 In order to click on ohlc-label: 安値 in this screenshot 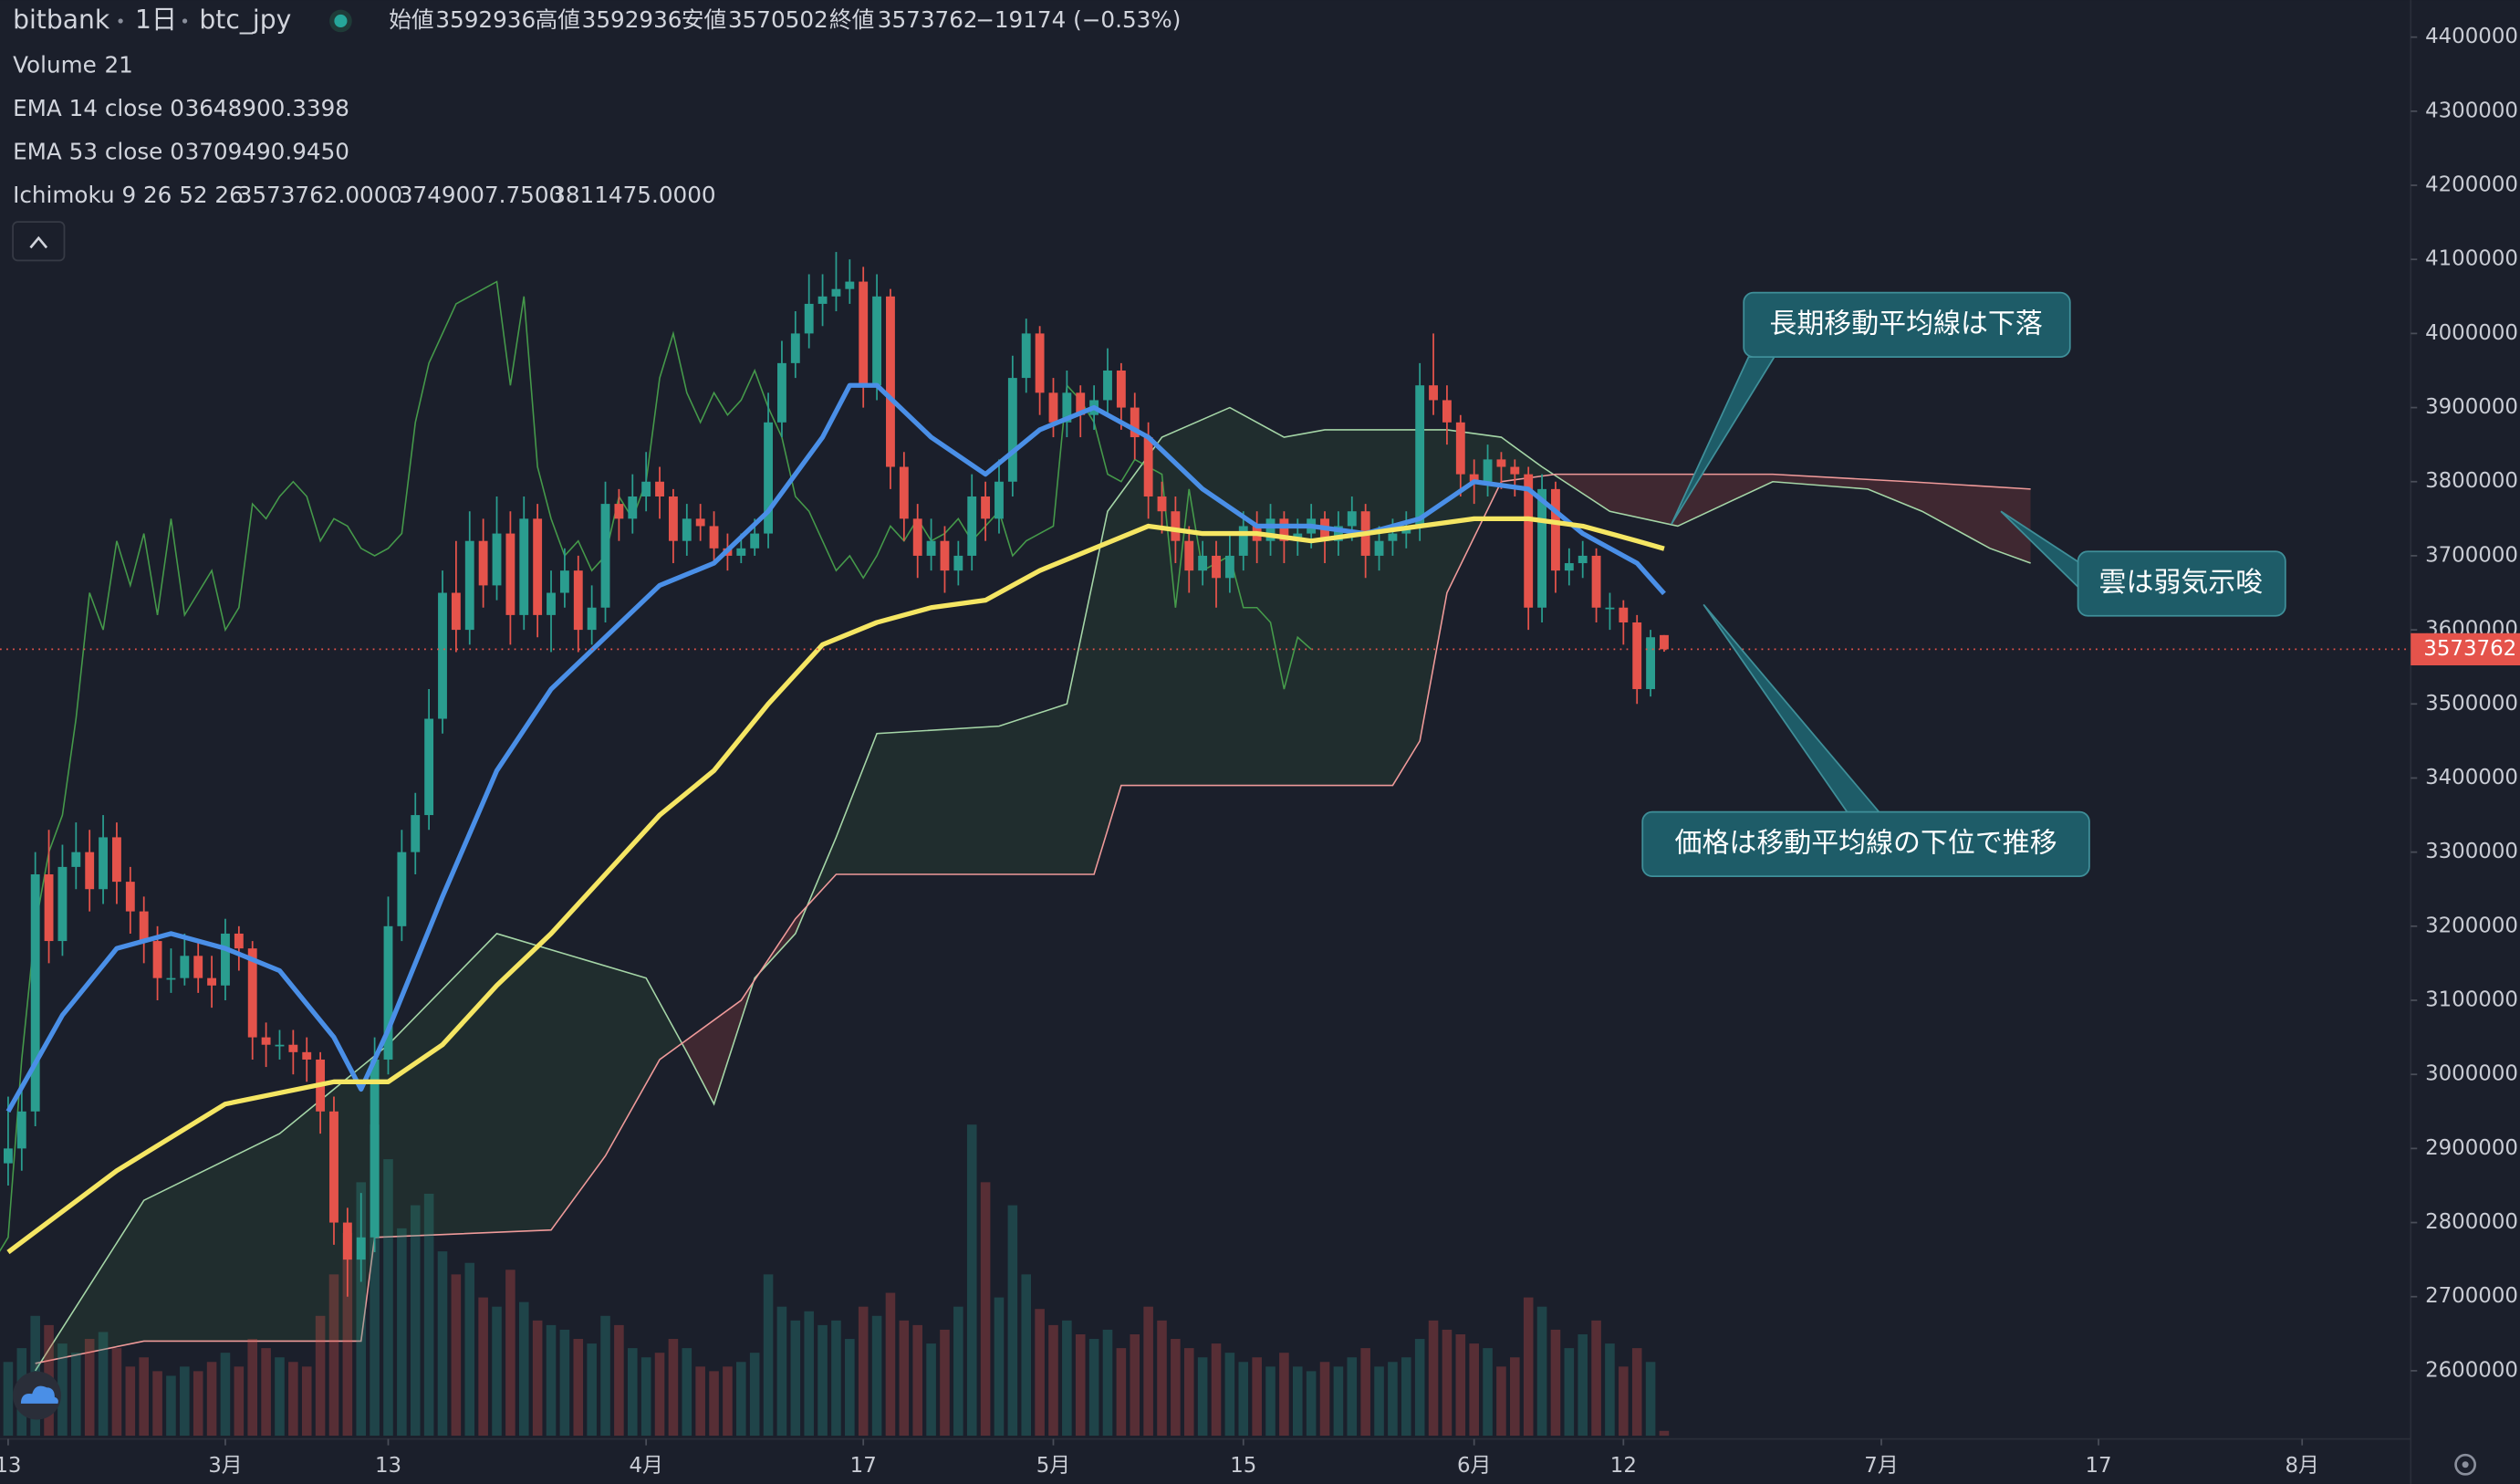, I will do `click(704, 19)`.